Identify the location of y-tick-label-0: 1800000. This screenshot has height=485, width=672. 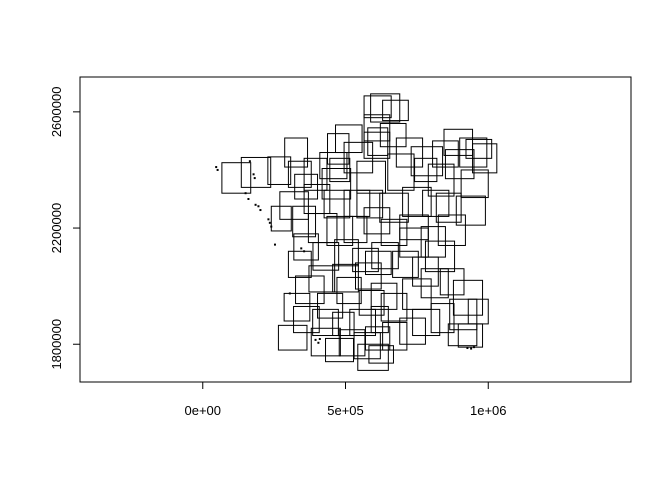
(56, 344).